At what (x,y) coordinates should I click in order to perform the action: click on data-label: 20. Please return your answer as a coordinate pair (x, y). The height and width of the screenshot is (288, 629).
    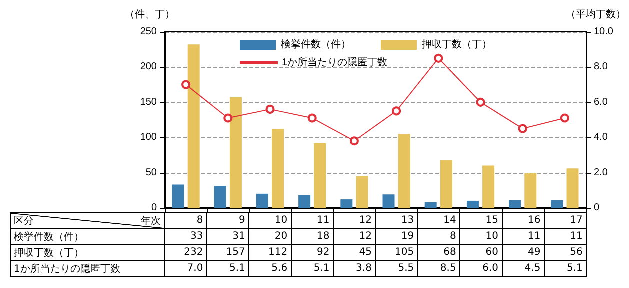
    Looking at the image, I should click on (270, 236).